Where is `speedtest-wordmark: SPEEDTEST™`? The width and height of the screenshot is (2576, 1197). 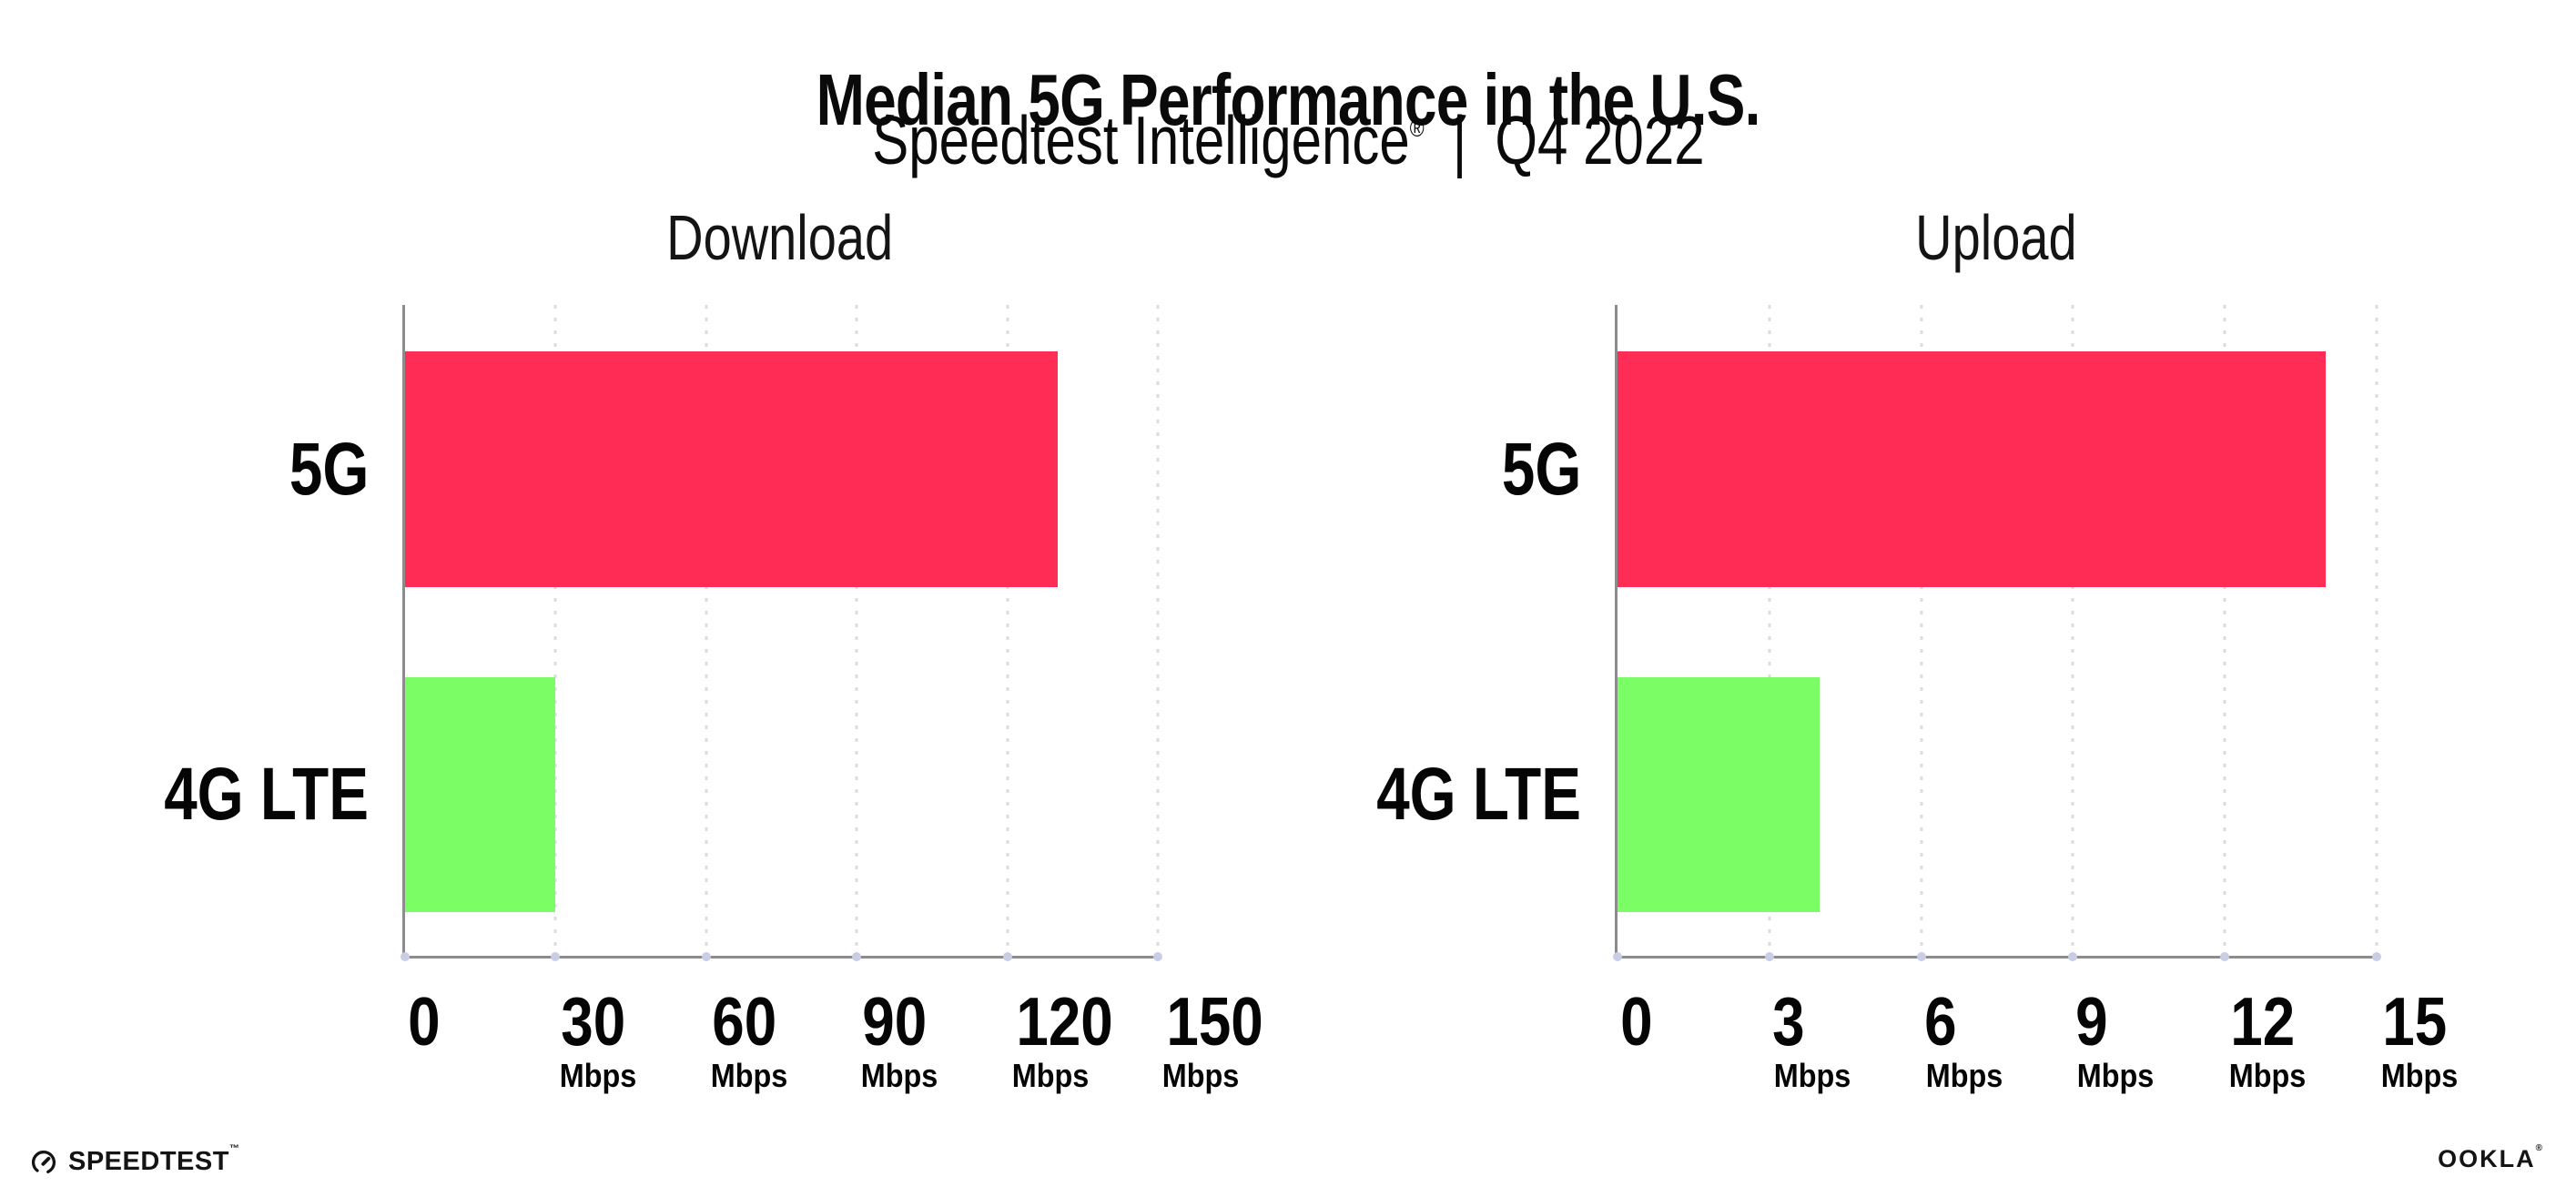
speedtest-wordmark: SPEEDTEST™ is located at coordinates (154, 1159).